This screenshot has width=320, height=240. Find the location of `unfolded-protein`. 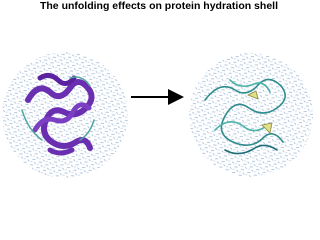

unfolded-protein is located at coordinates (245, 116).